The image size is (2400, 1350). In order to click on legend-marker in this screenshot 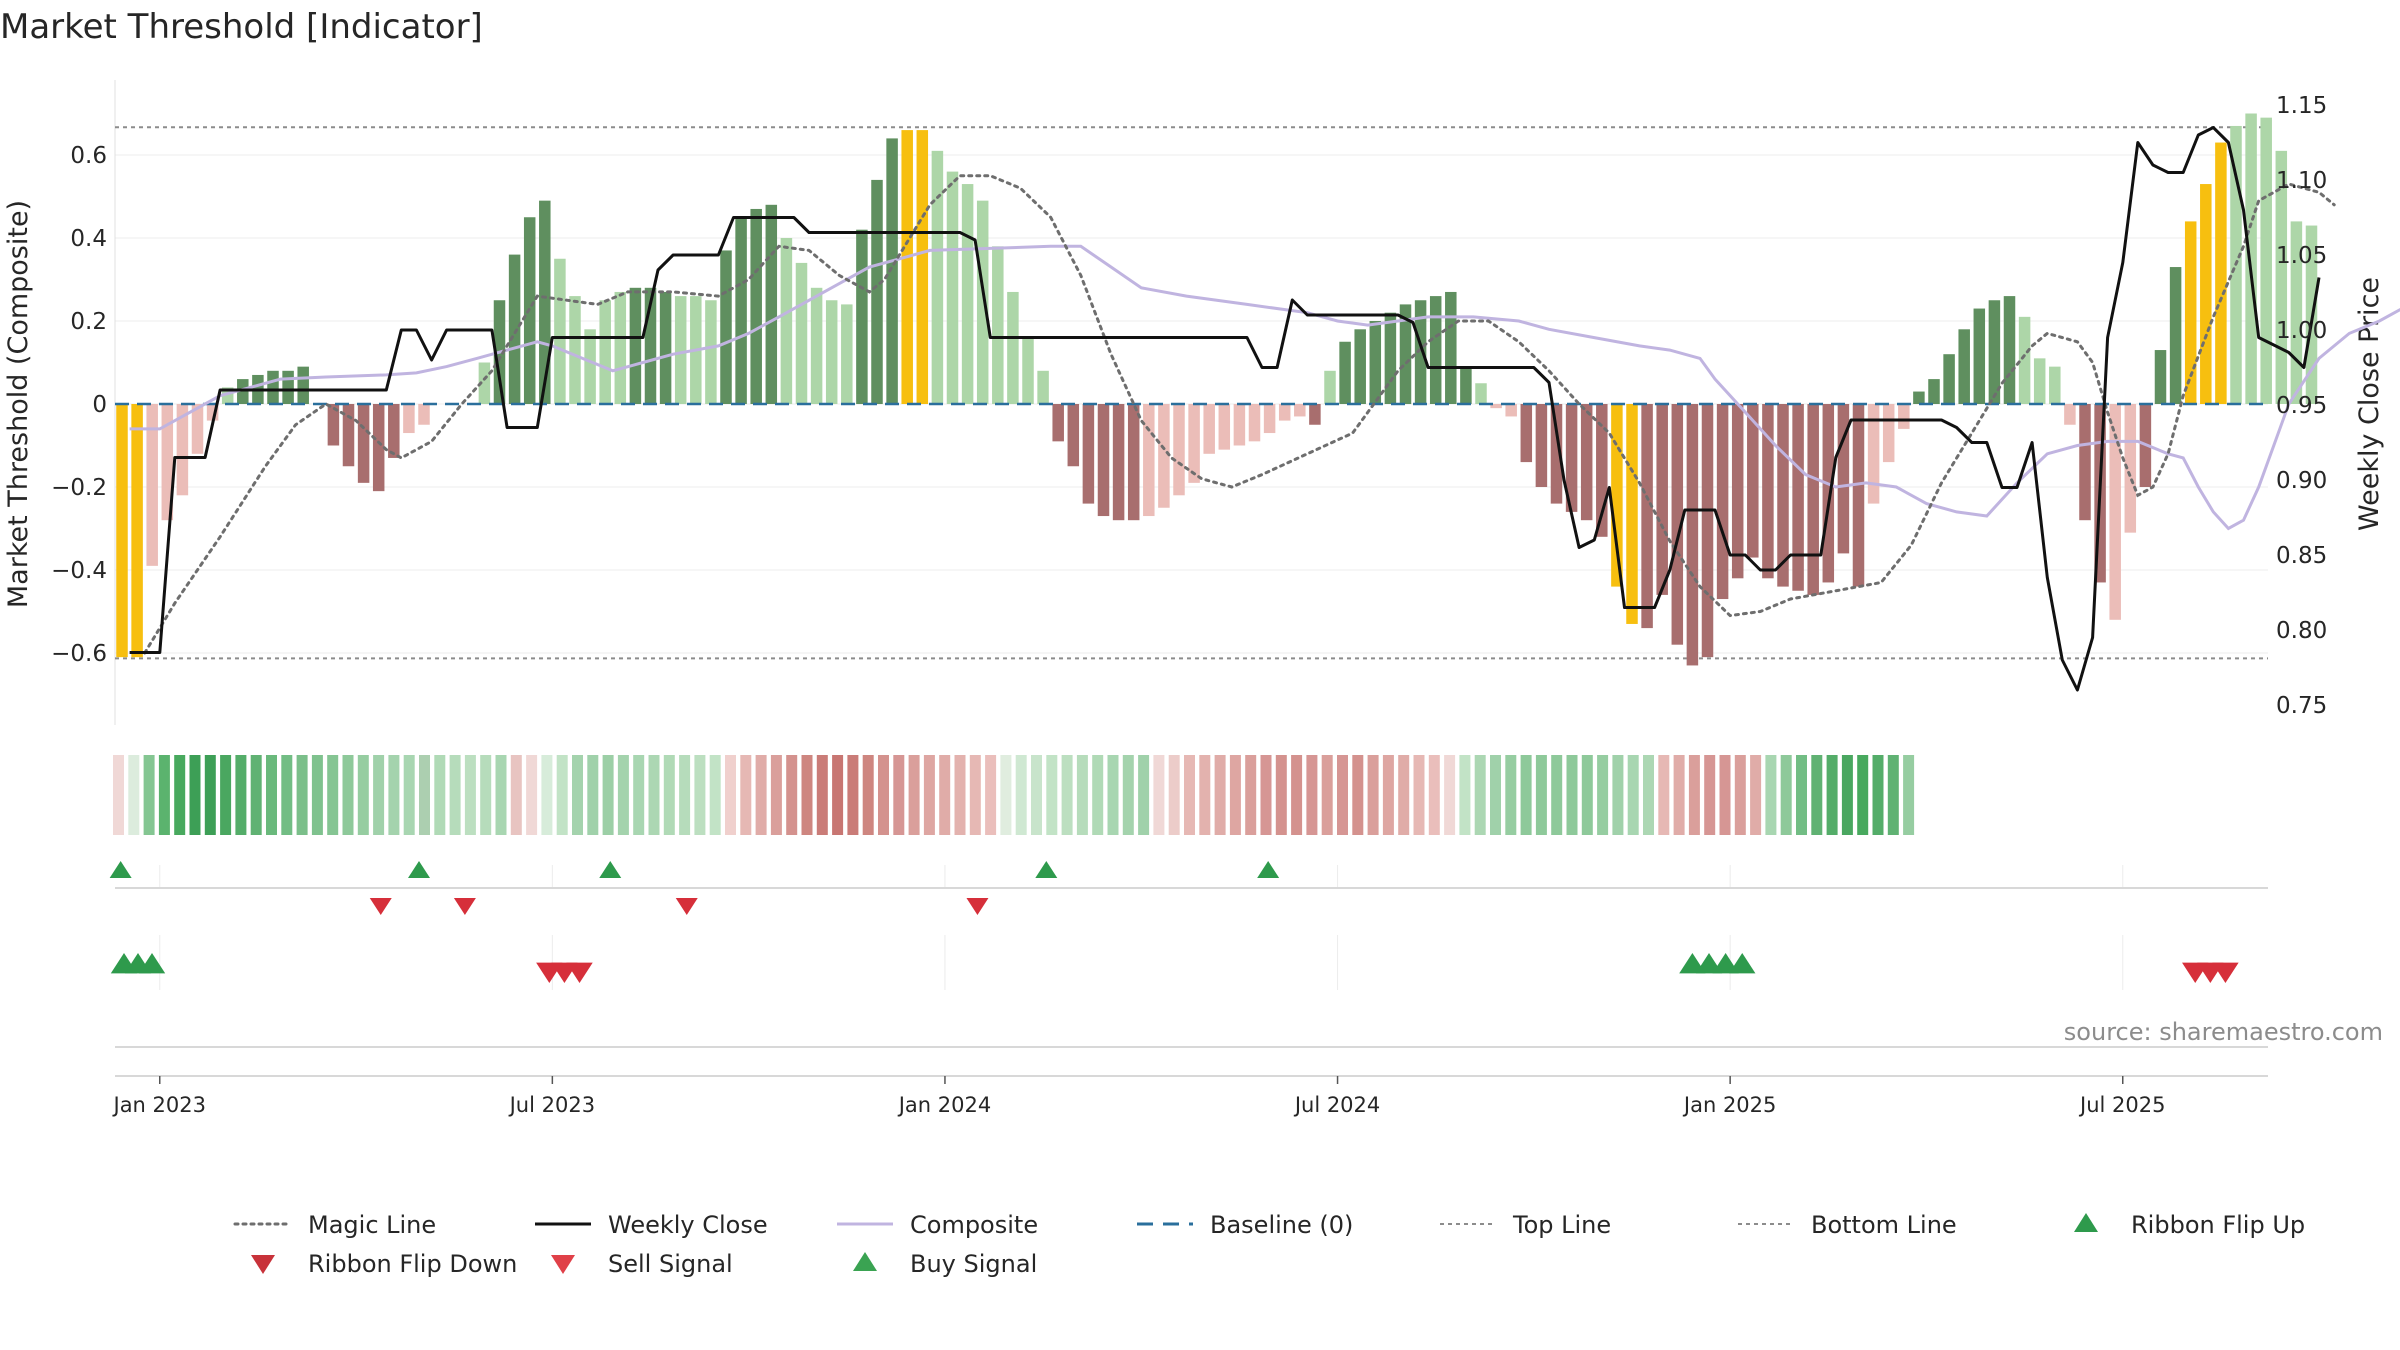, I will do `click(865, 1261)`.